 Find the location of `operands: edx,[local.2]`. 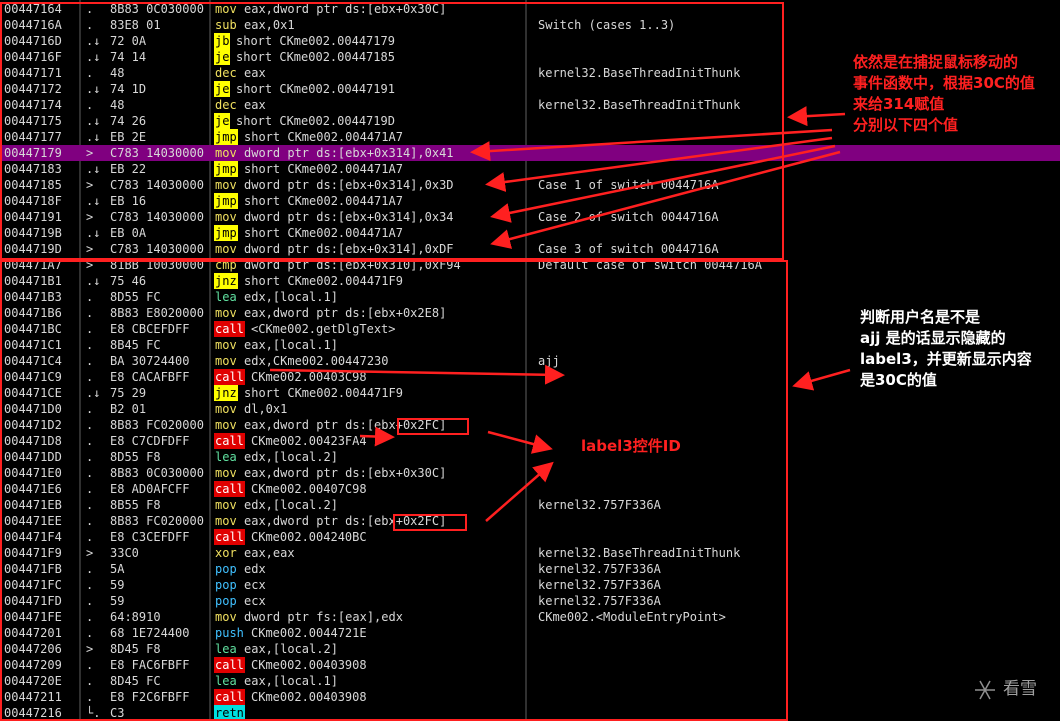

operands: edx,[local.2] is located at coordinates (291, 505).